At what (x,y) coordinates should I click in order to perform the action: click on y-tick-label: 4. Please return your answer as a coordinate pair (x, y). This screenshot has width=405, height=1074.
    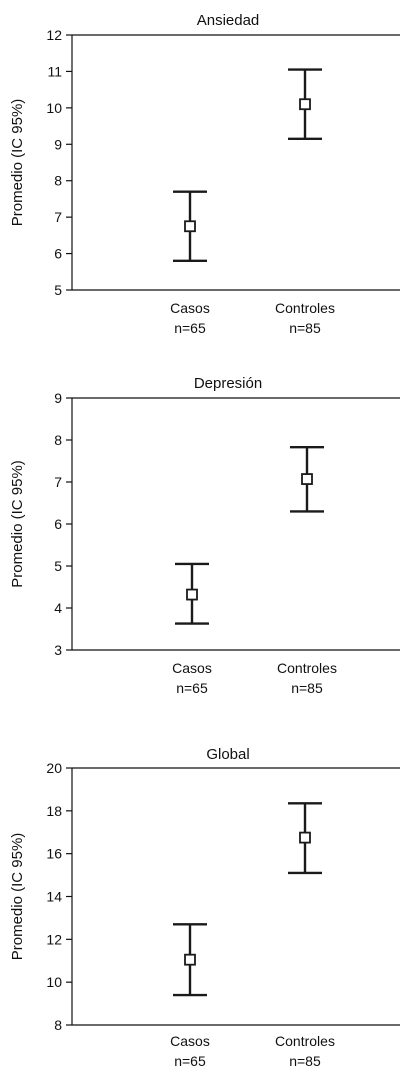
    Looking at the image, I should click on (58, 608).